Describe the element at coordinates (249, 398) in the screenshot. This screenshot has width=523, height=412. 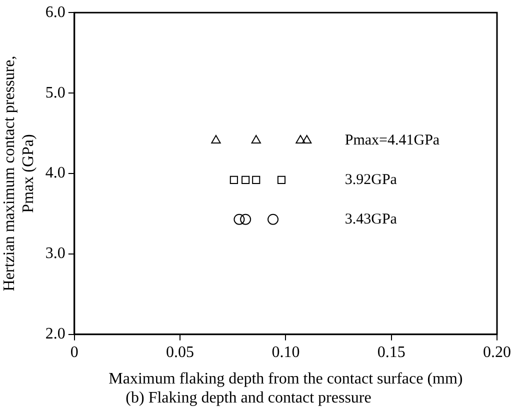
I see `text: (b) Flaking depth and contact pressure` at that location.